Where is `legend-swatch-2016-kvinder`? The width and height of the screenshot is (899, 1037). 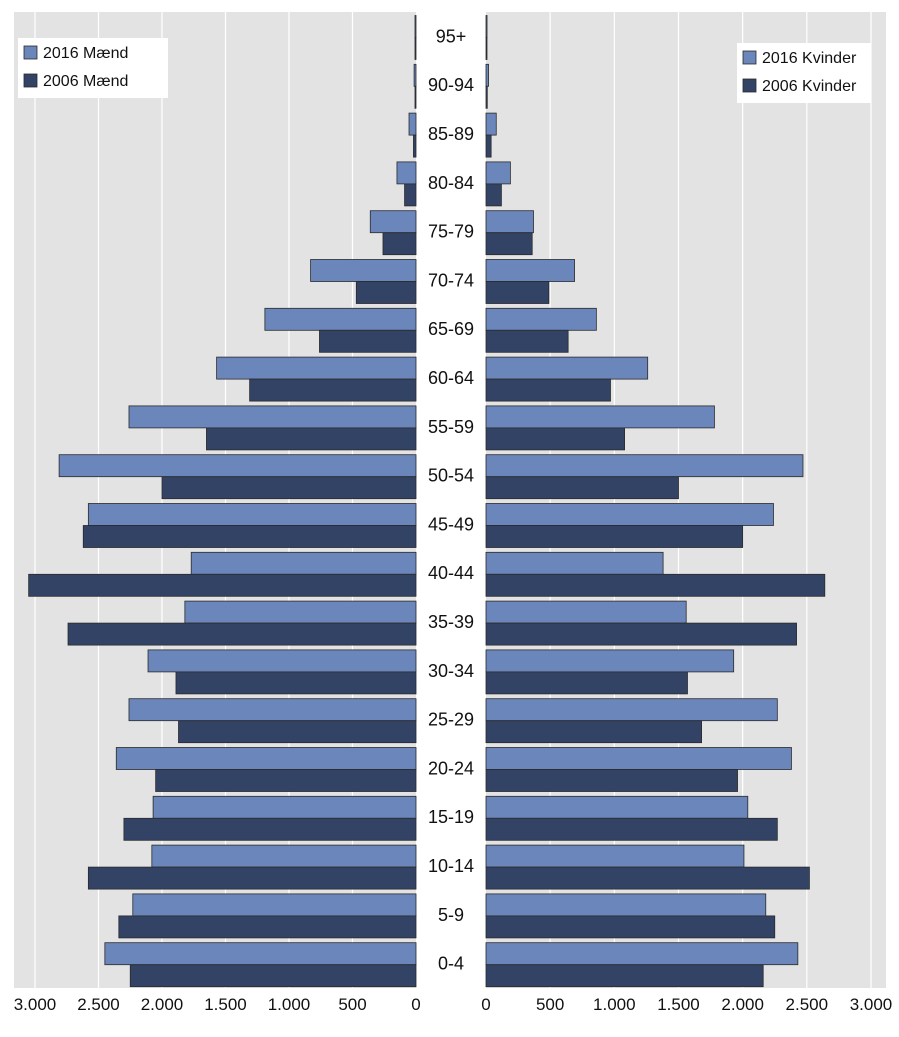 legend-swatch-2016-kvinder is located at coordinates (749, 57).